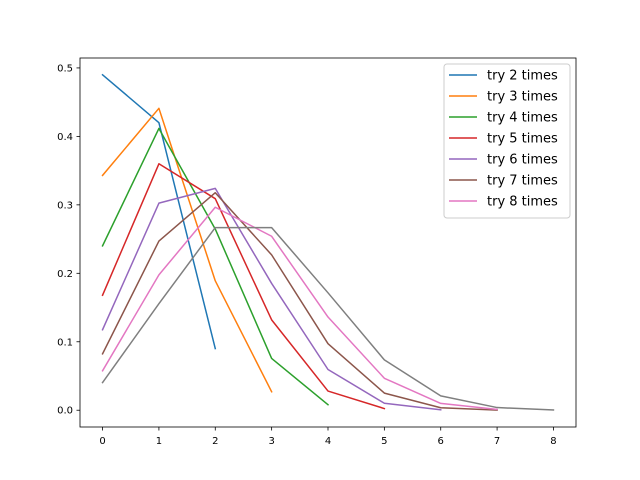  What do you see at coordinates (522, 118) in the screenshot?
I see `legend-label: try 4 times` at bounding box center [522, 118].